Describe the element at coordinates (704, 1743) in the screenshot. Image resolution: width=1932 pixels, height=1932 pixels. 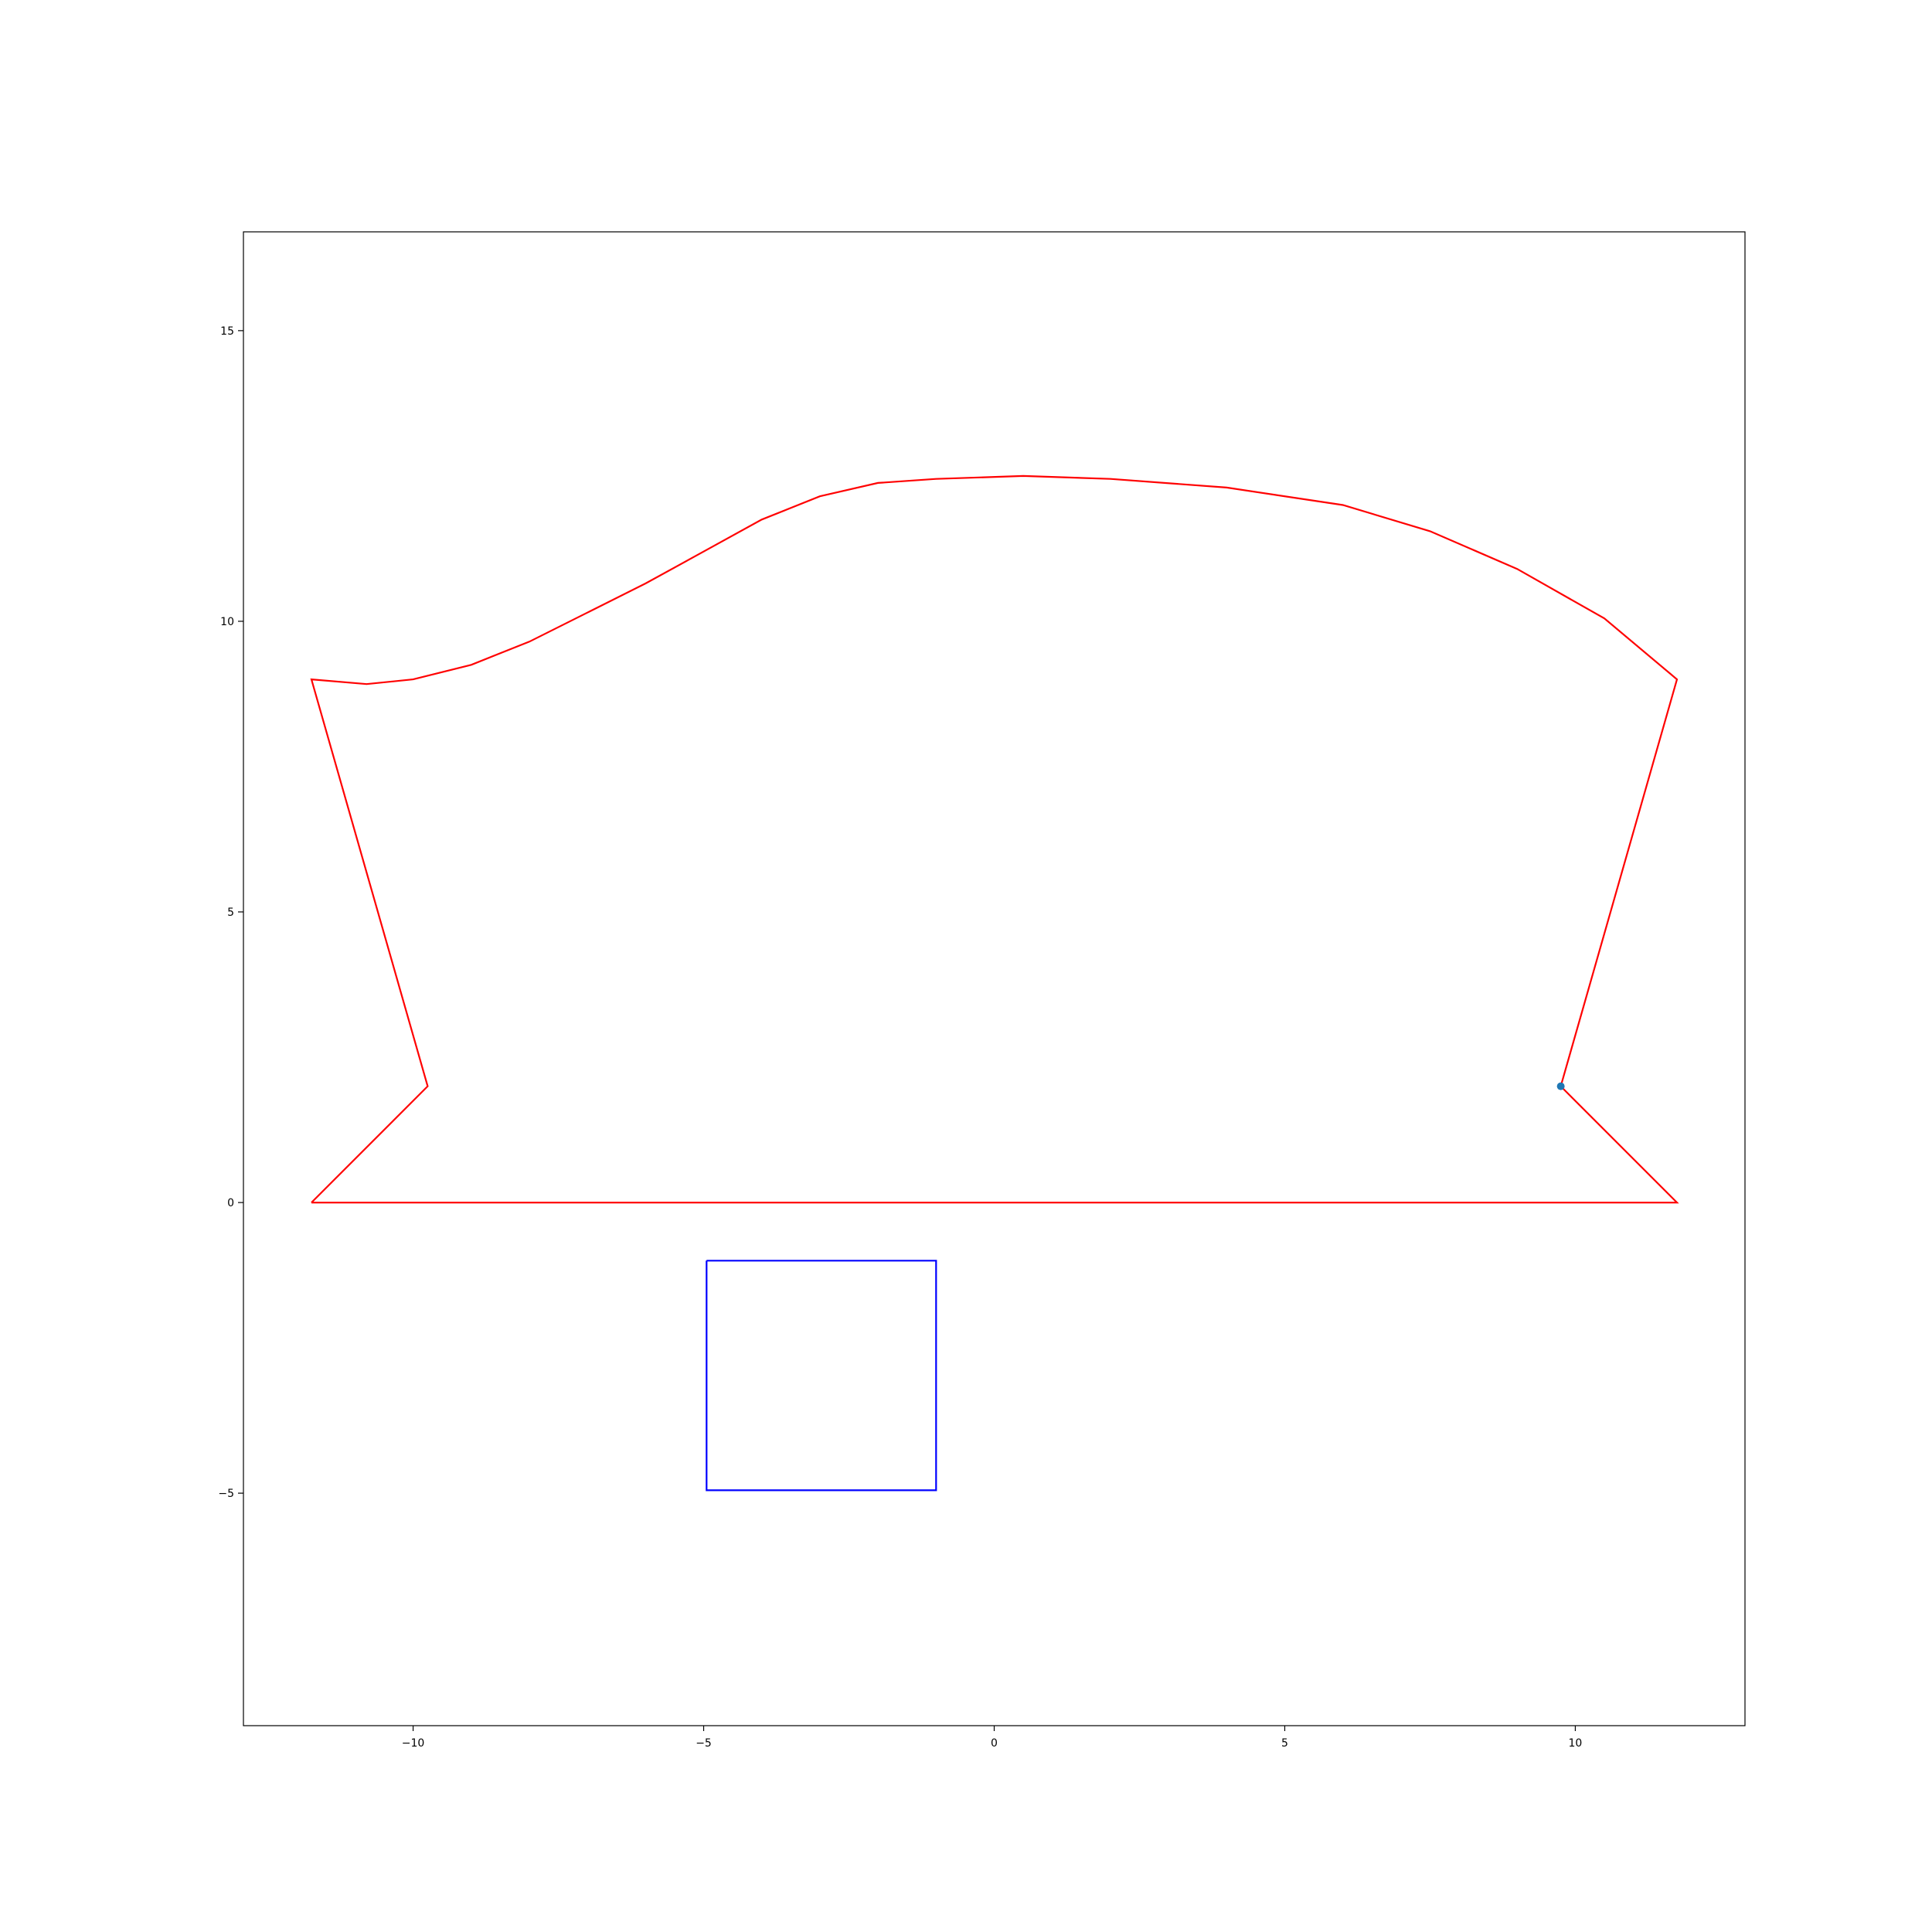
I see `x-tick-label: −5` at that location.